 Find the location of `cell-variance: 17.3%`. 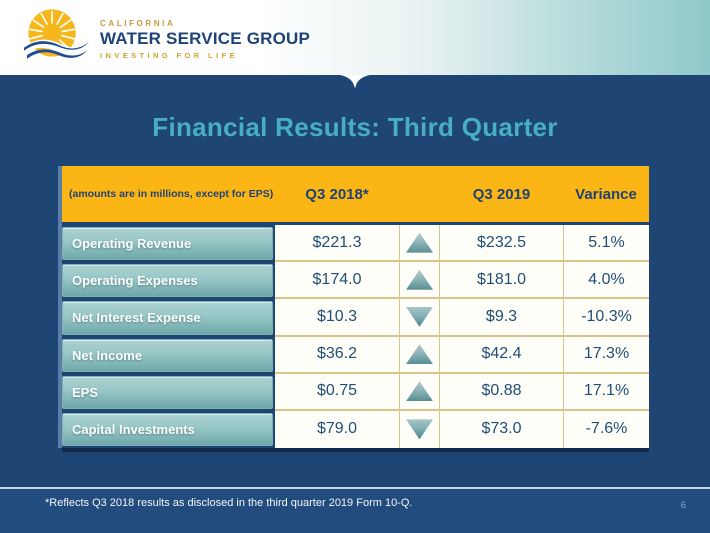

cell-variance: 17.3% is located at coordinates (606, 355).